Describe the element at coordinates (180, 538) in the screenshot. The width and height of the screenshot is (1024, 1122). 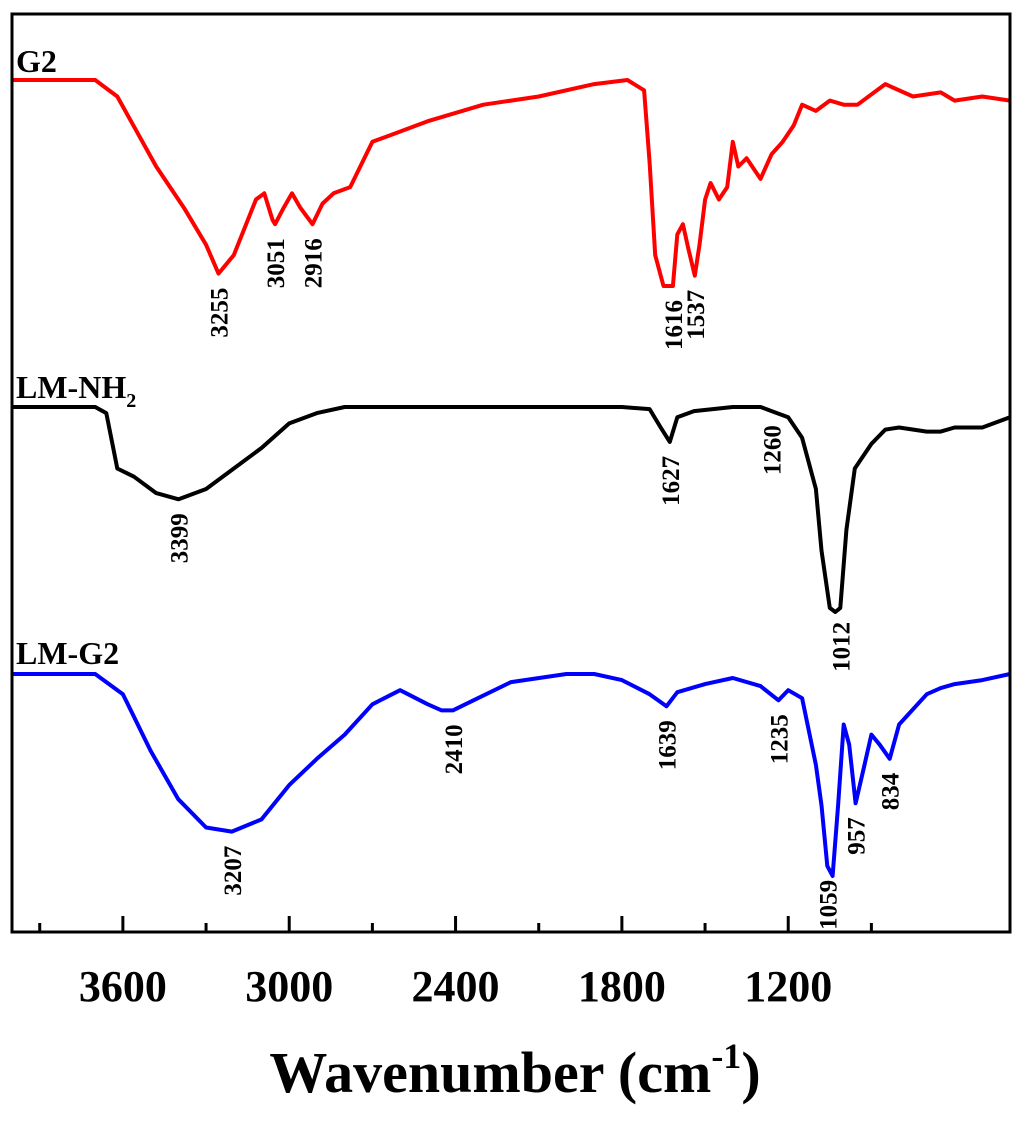
I see `peak-label-3399: 3399` at that location.